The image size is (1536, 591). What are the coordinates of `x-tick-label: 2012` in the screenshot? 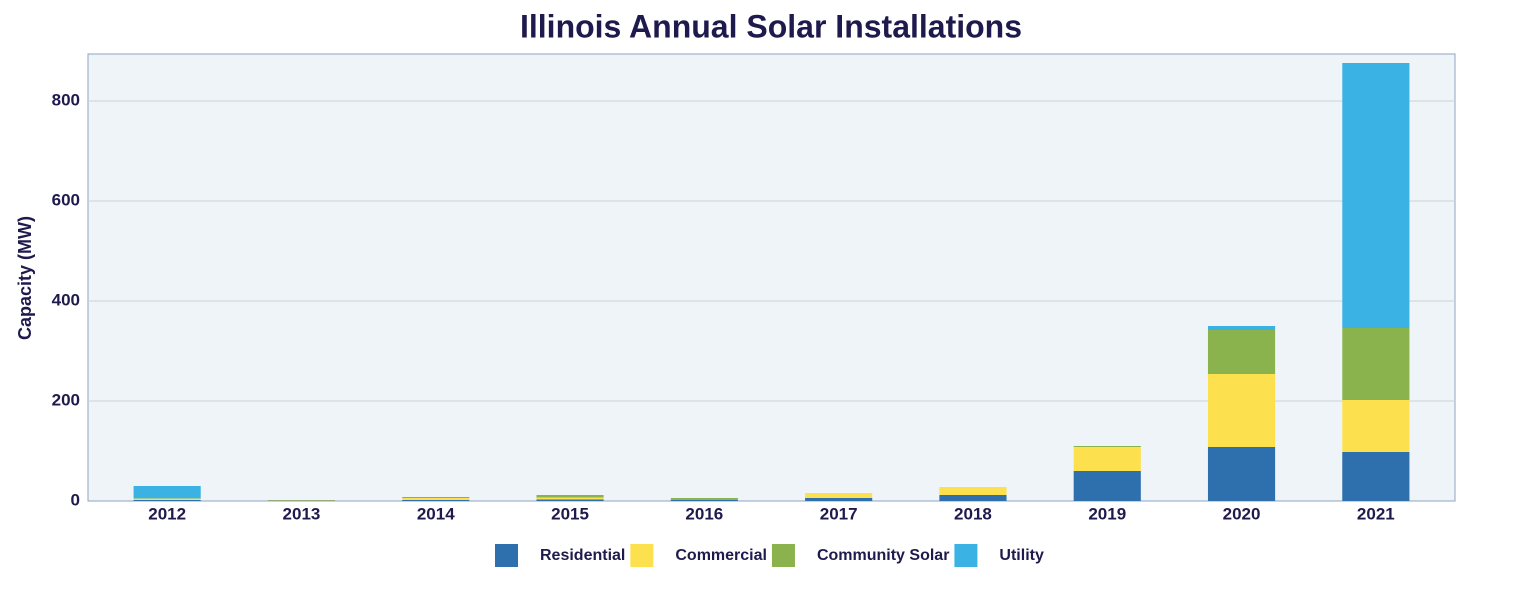 It's located at (167, 513).